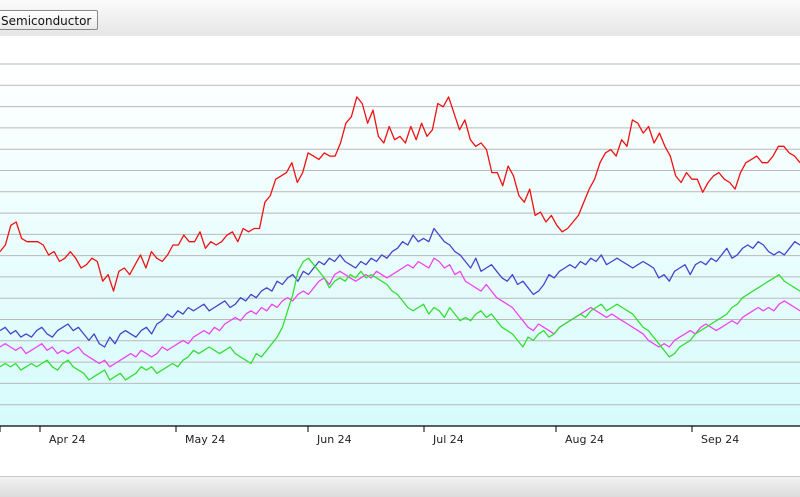  What do you see at coordinates (448, 439) in the screenshot?
I see `x-tick-label: Jul 24` at bounding box center [448, 439].